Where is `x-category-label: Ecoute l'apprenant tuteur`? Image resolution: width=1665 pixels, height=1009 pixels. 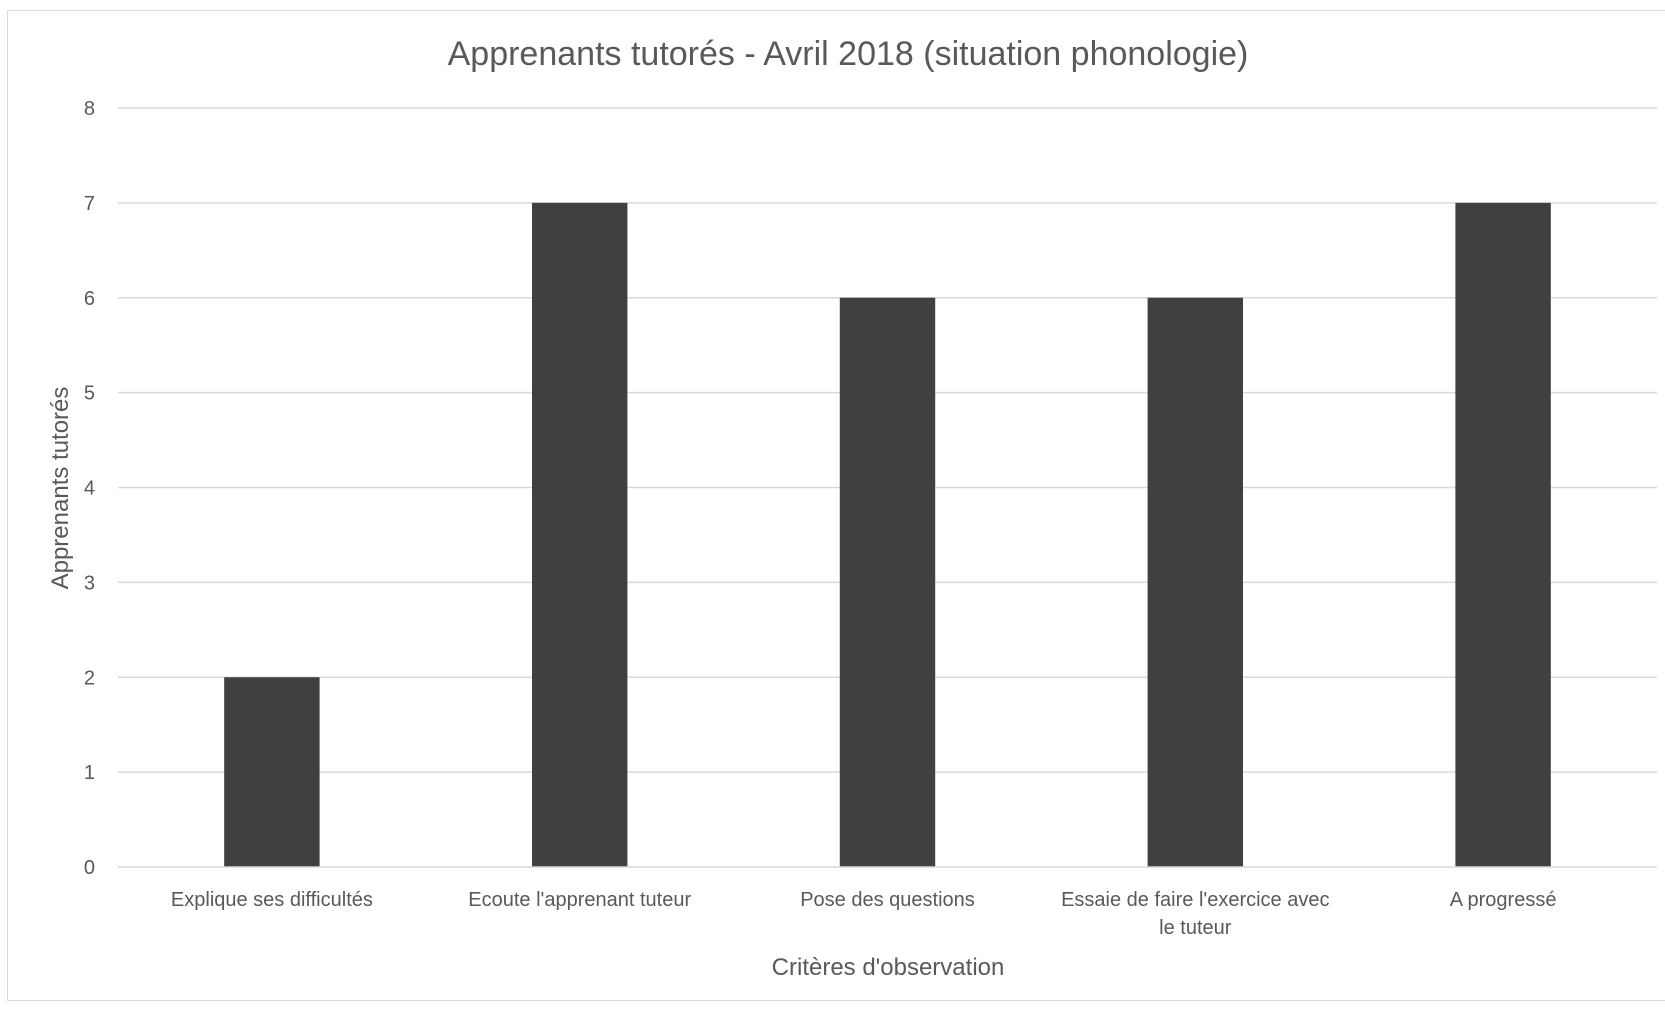
x-category-label: Ecoute l'apprenant tuteur is located at coordinates (579, 900).